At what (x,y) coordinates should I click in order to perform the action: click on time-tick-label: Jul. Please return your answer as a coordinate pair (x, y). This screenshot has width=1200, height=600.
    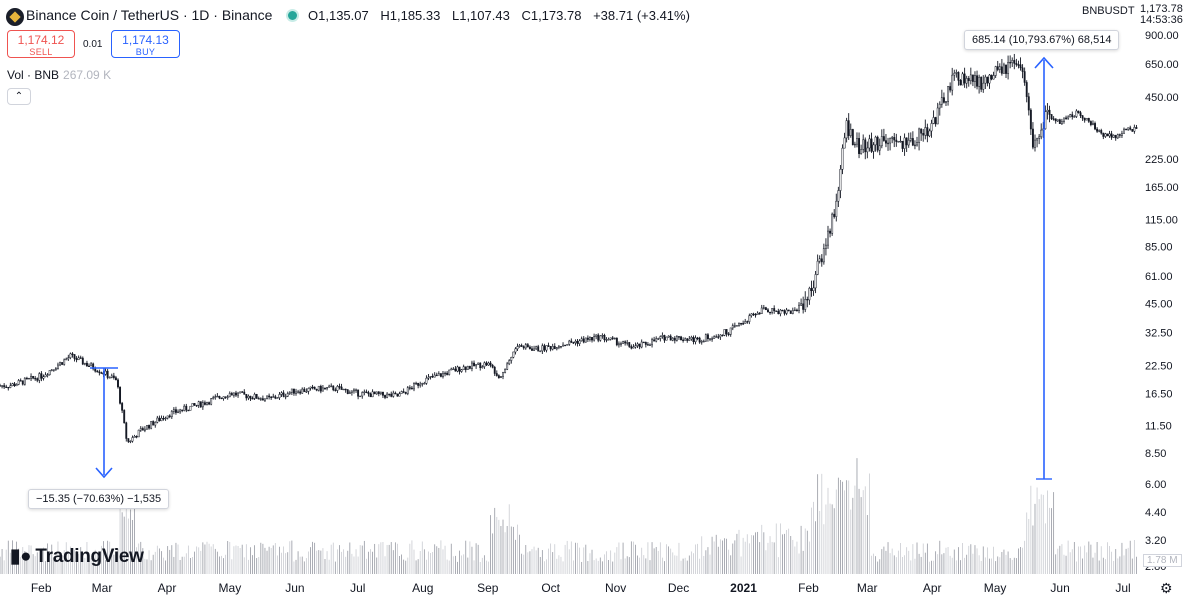
    Looking at the image, I should click on (357, 588).